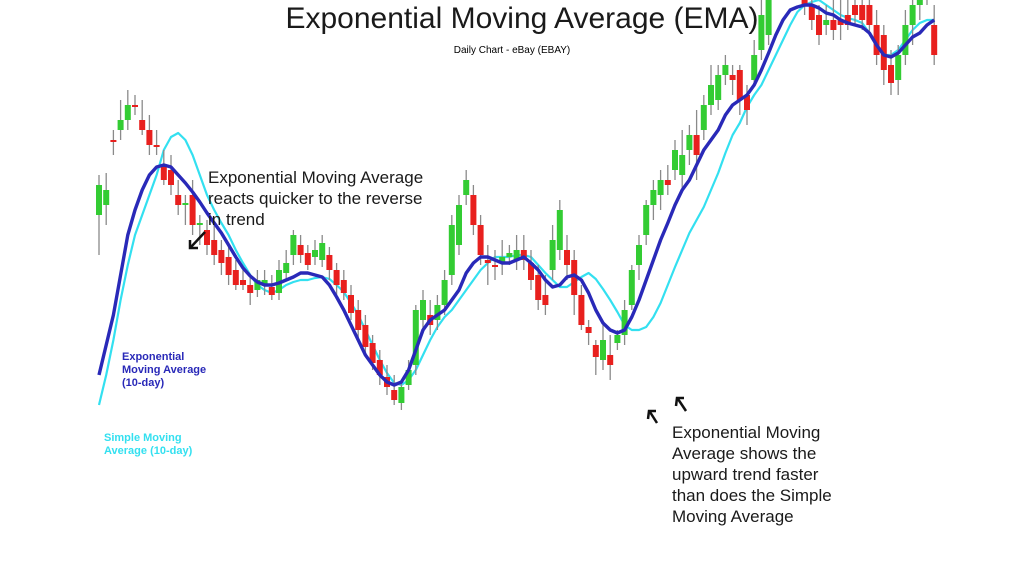 This screenshot has height=575, width=1024. I want to click on sma-series-label: Simple Moving Average (10-day), so click(148, 444).